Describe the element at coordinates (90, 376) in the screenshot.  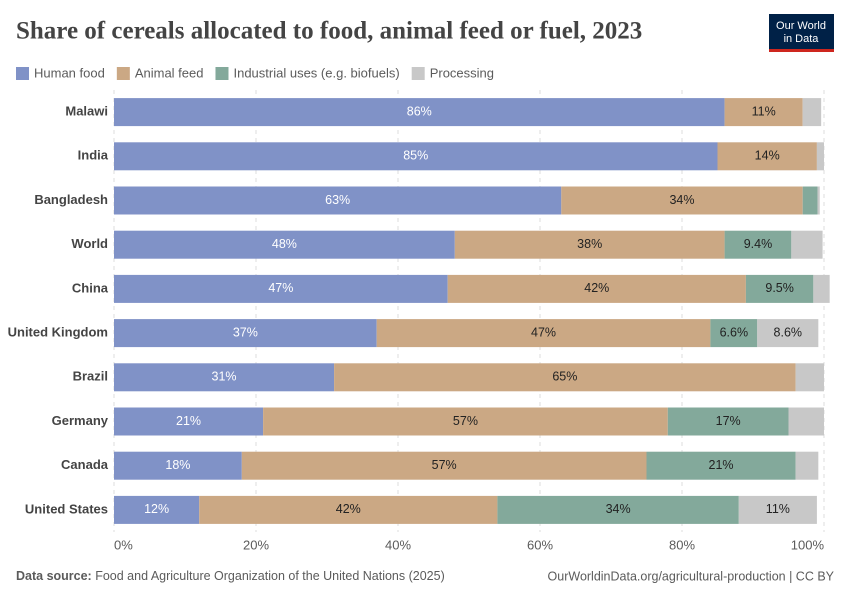
I see `y-tick-label: Brazil` at that location.